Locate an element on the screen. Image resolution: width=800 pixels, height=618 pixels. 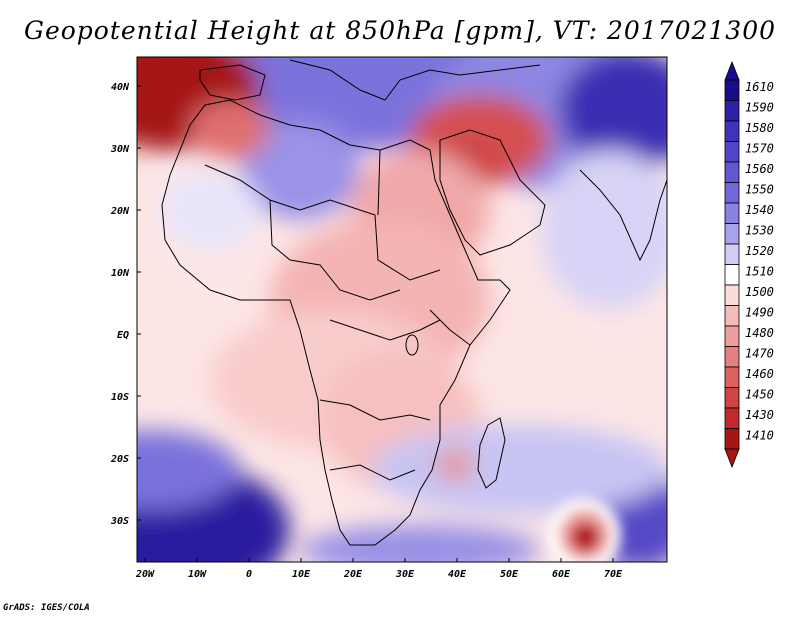
lat-label: 20N is located at coordinates (120, 211).